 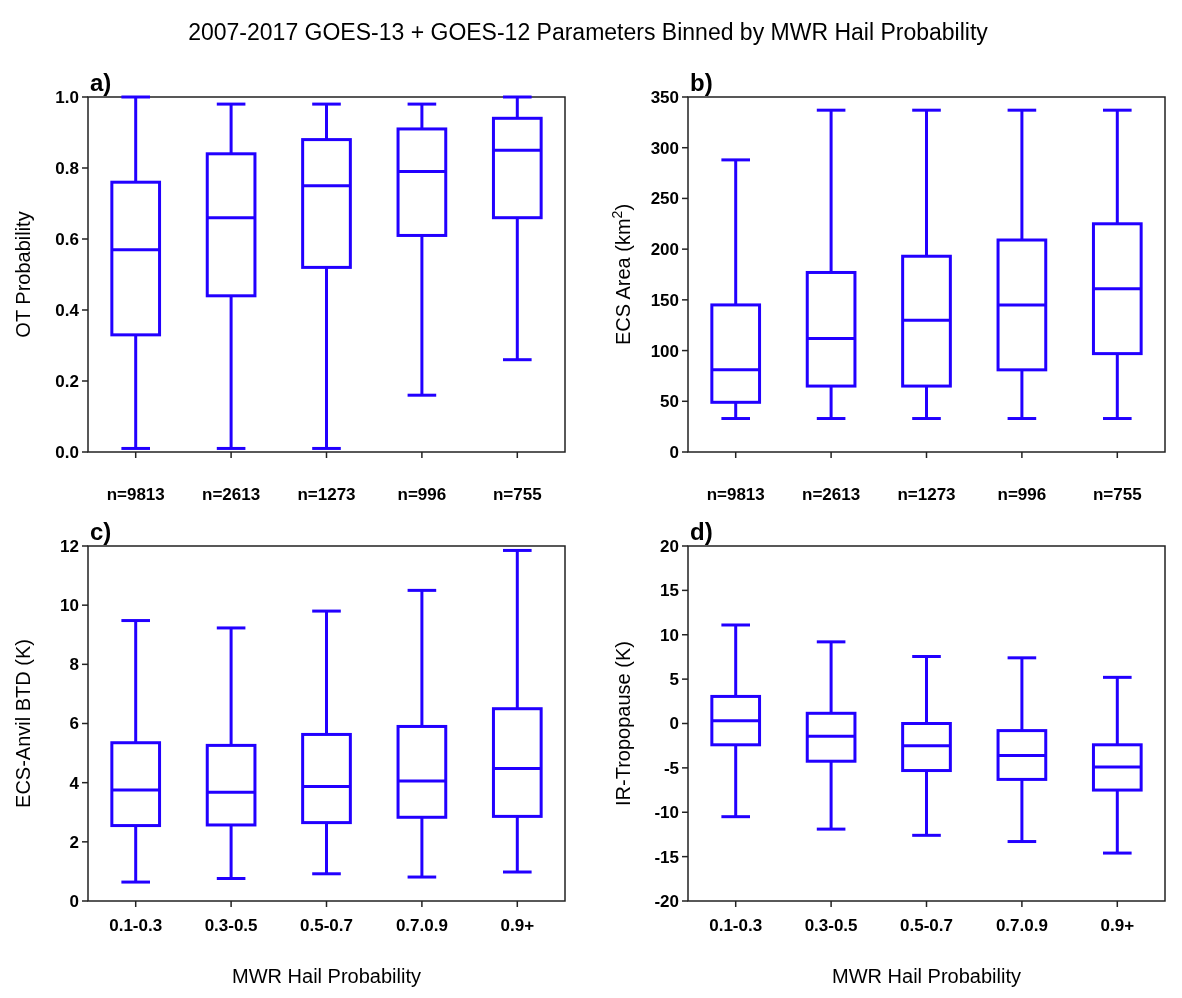 I want to click on y-tick-label: 250, so click(x=664, y=199).